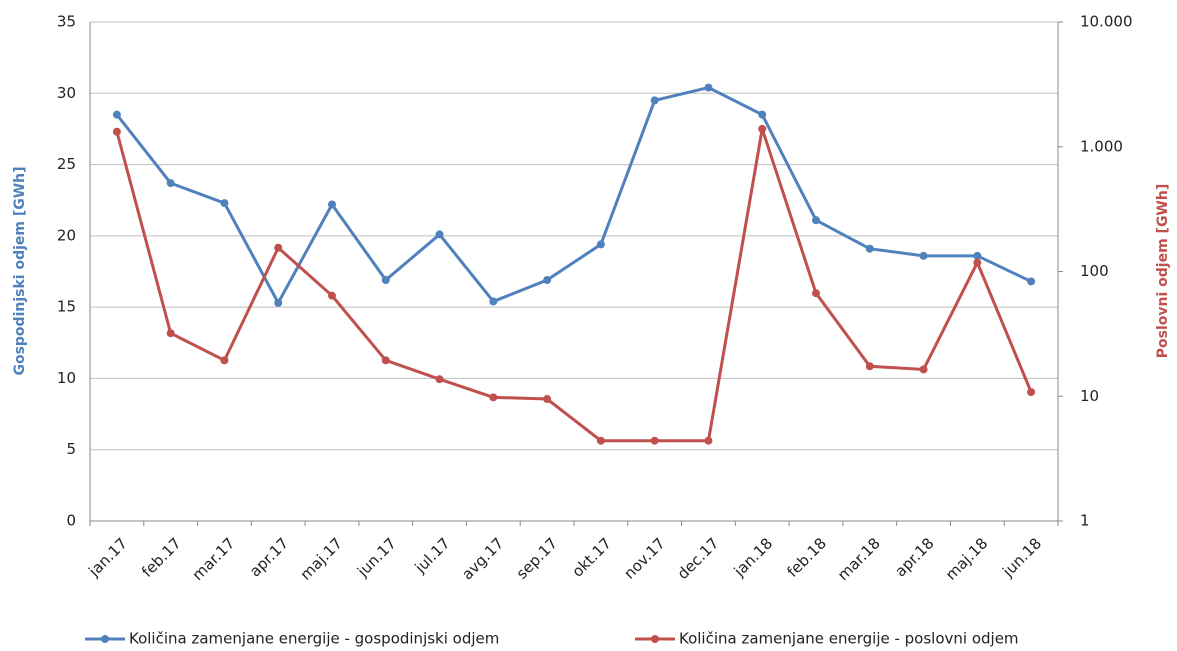 The width and height of the screenshot is (1177, 651). I want to click on y-tick-label: 15, so click(66, 307).